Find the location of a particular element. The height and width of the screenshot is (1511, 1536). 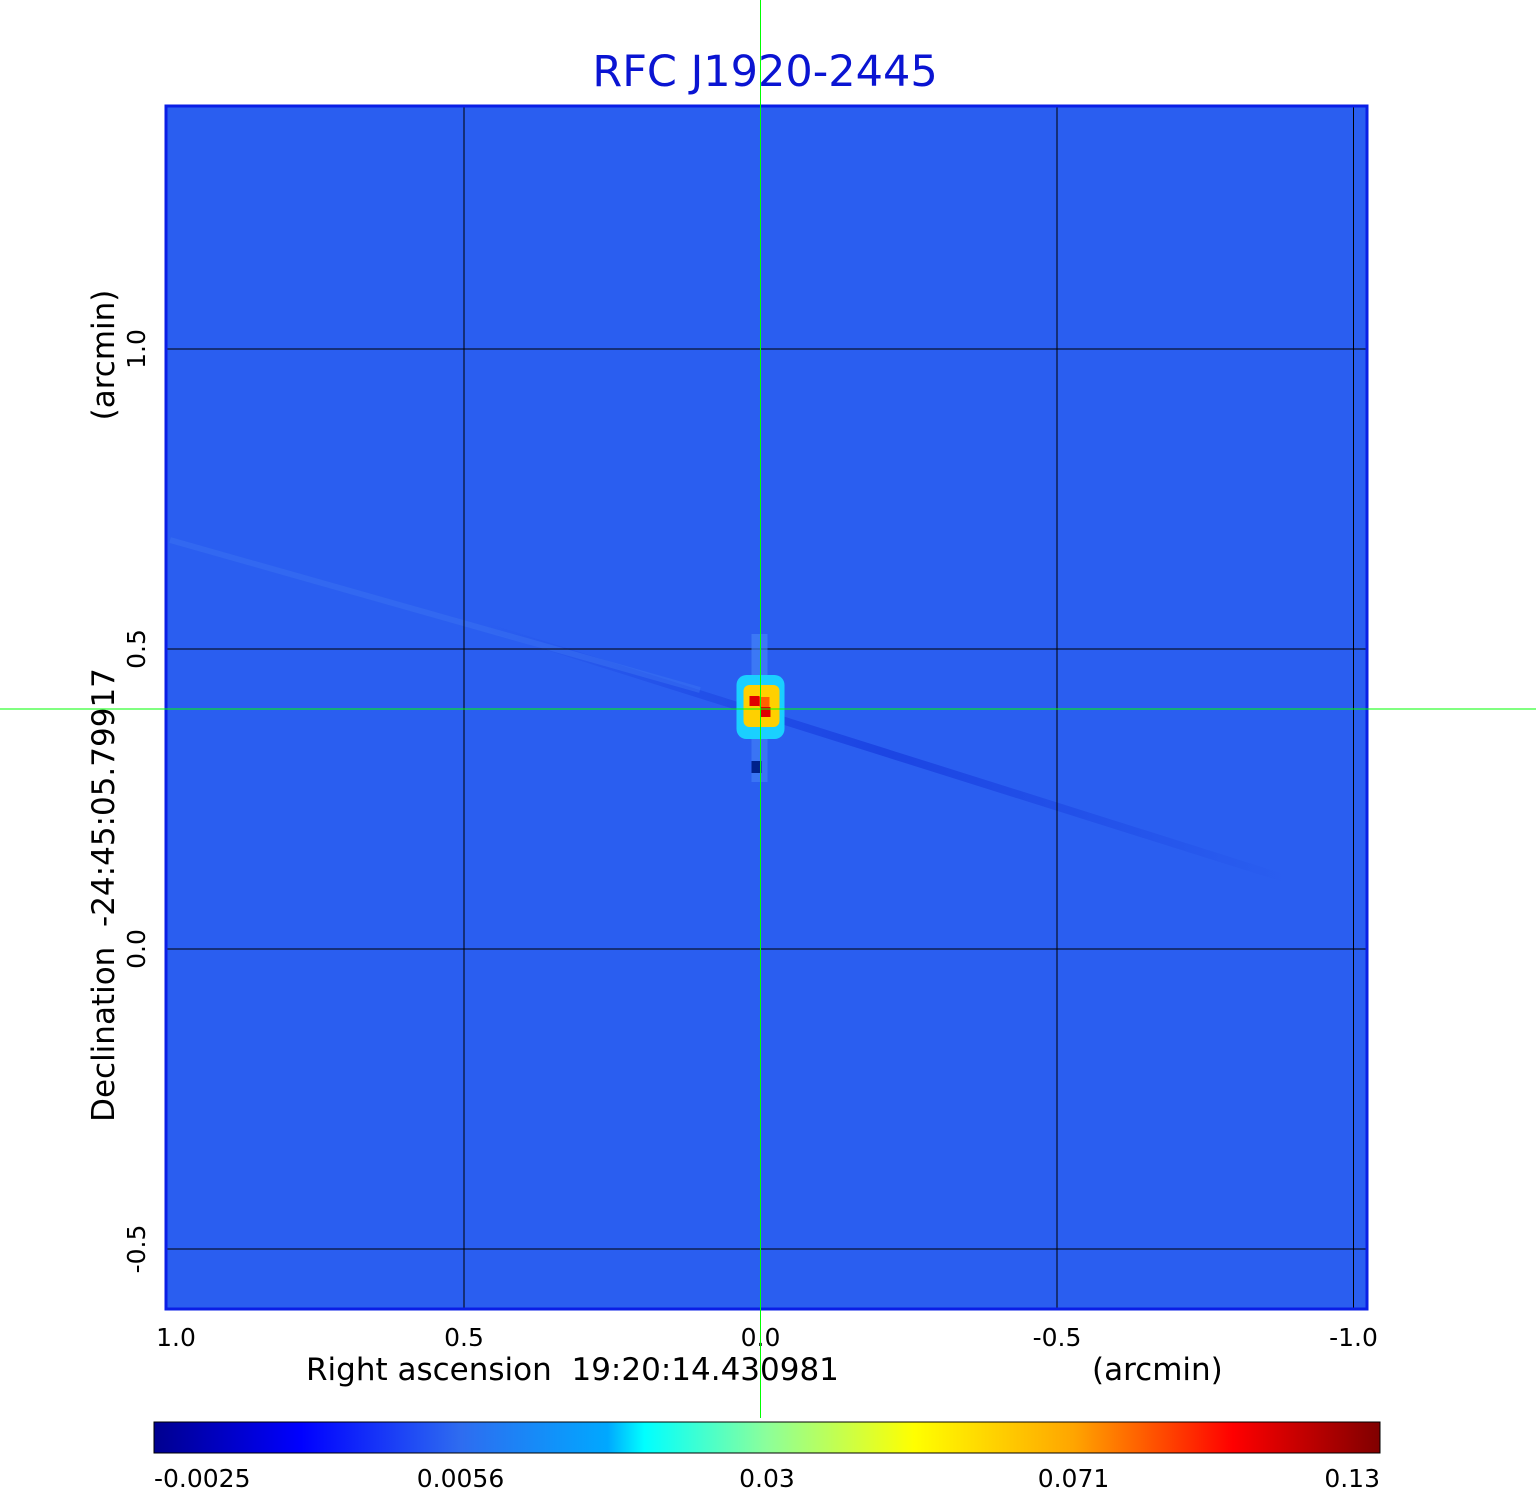

y-tick-labels: -0.5 0.0 0.5 1.0 is located at coordinates (136, 801).